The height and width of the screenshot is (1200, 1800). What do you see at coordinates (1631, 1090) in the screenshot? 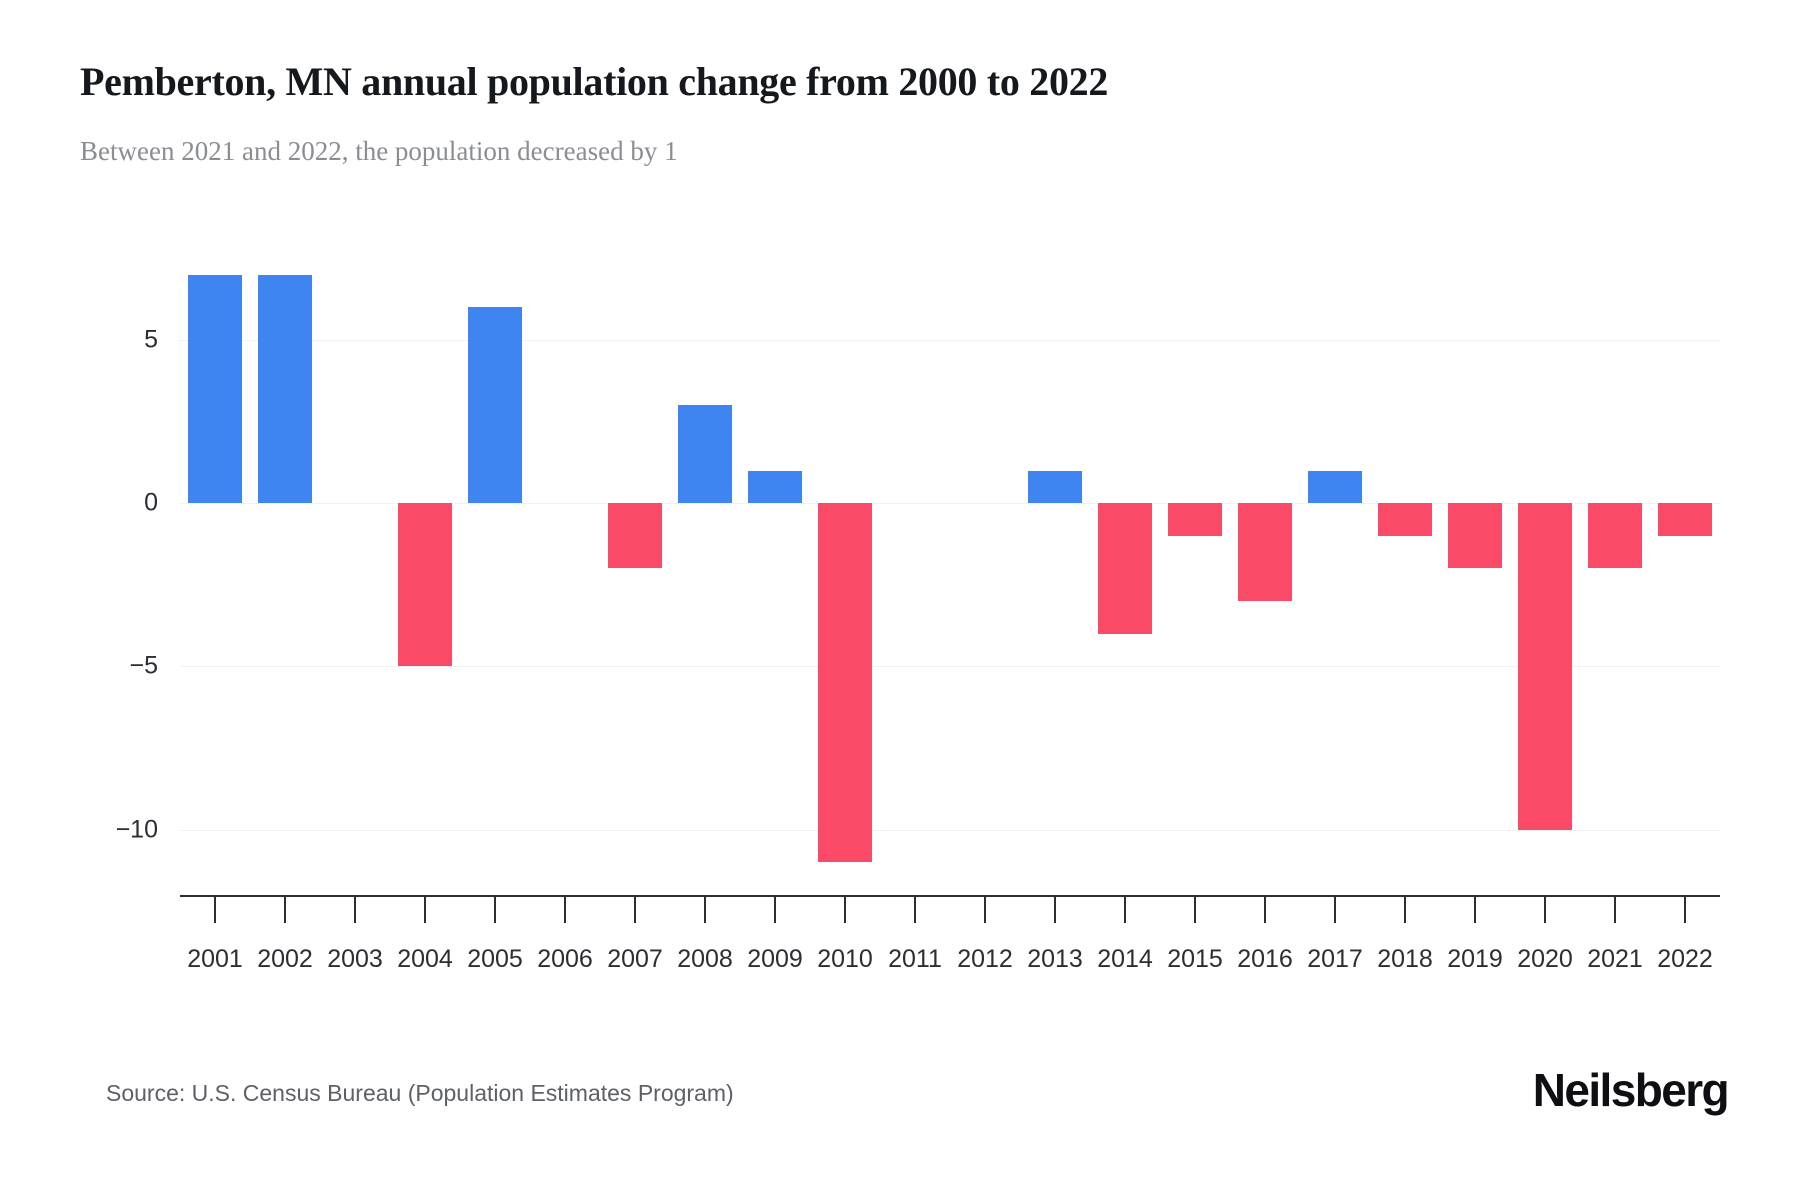
I see `brand-logo: Neilsberg` at bounding box center [1631, 1090].